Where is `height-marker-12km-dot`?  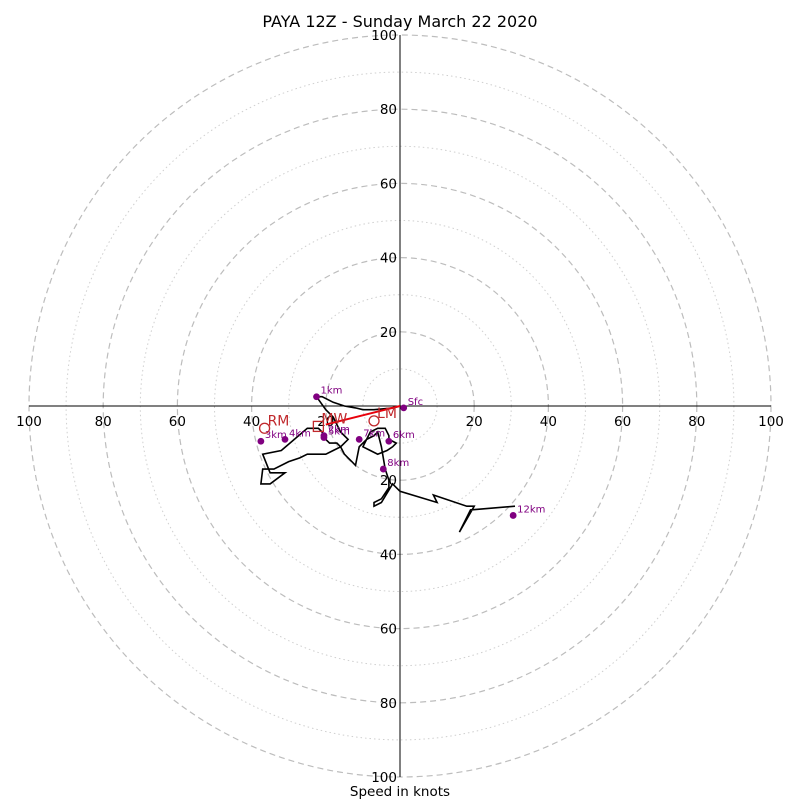
height-marker-12km-dot is located at coordinates (513, 515).